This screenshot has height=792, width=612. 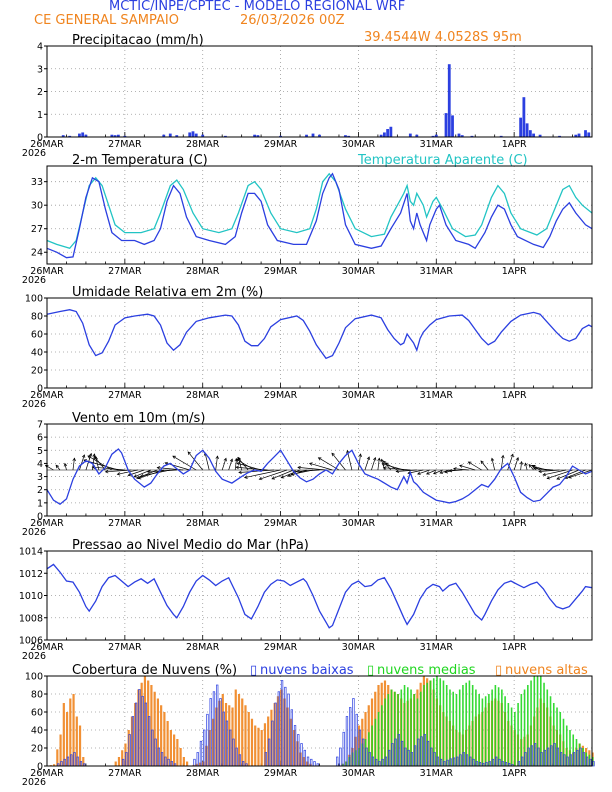 I want to click on plot-border, so click(x=319, y=215).